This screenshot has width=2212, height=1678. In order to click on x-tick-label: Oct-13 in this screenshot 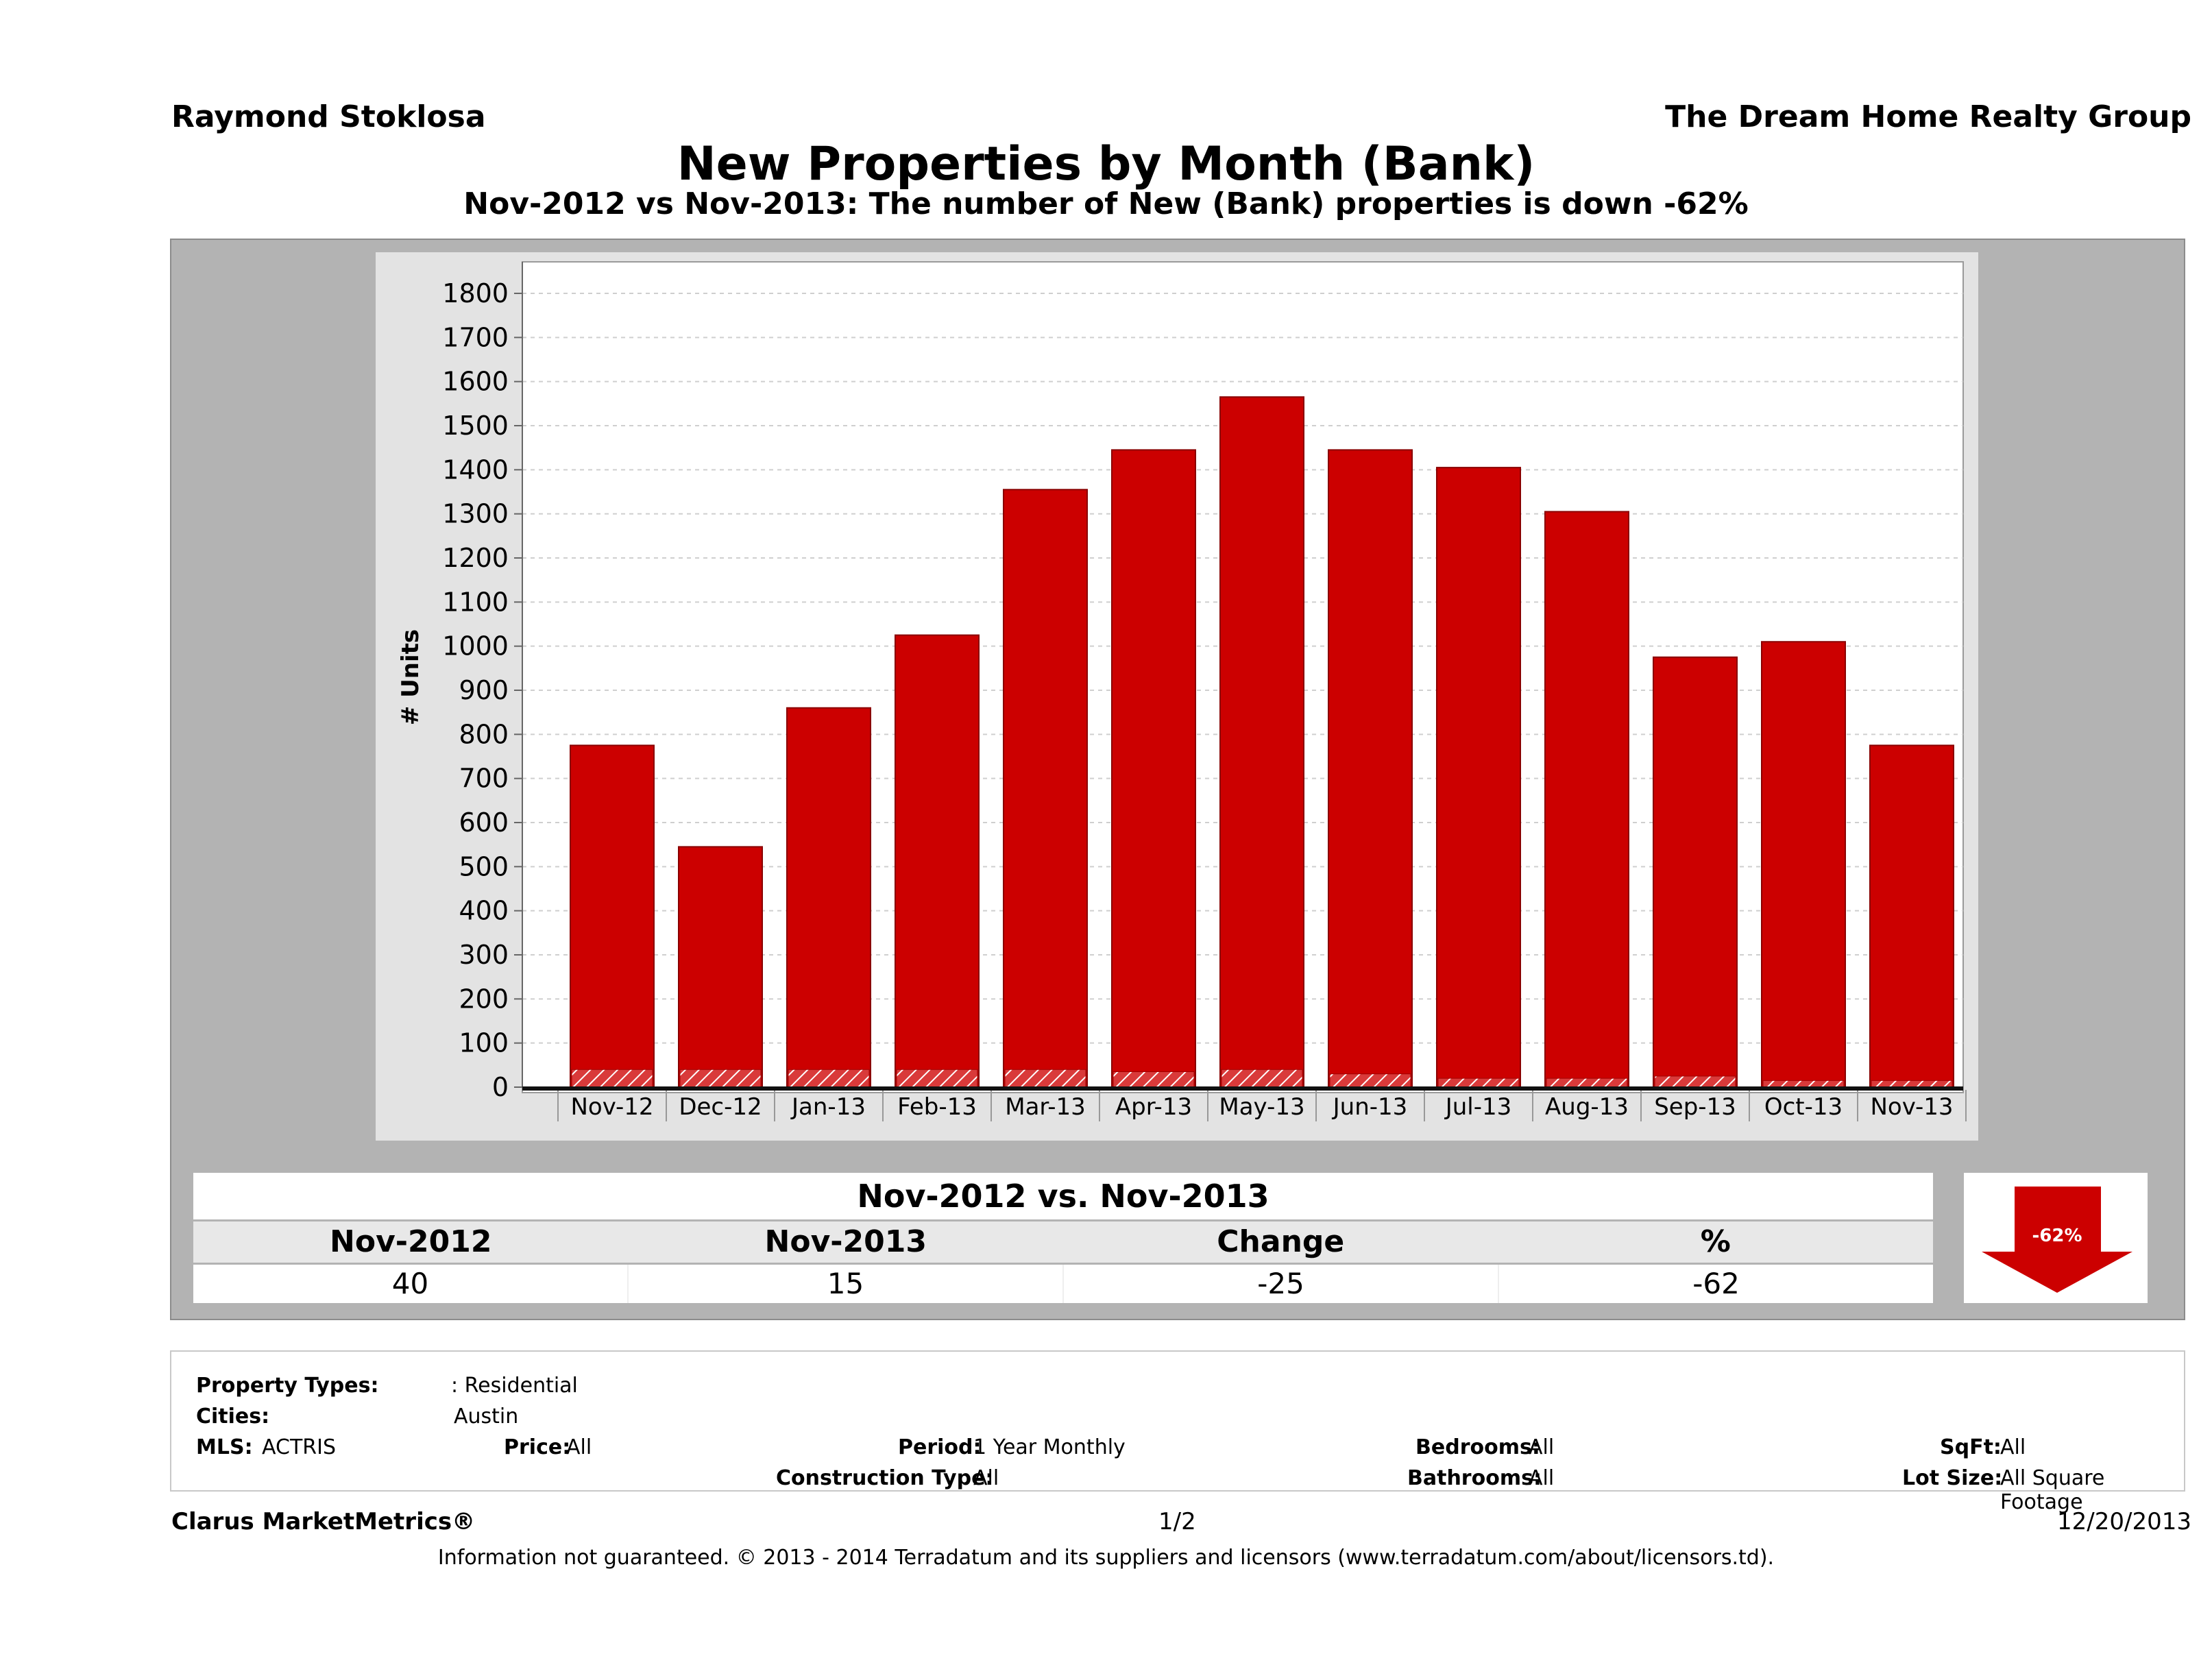, I will do `click(1804, 1107)`.